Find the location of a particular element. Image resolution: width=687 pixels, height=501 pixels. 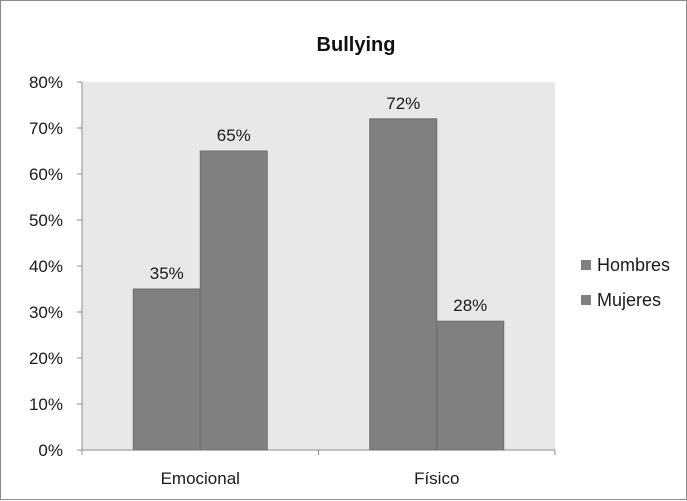

y-tick-label: 70% is located at coordinates (46, 128).